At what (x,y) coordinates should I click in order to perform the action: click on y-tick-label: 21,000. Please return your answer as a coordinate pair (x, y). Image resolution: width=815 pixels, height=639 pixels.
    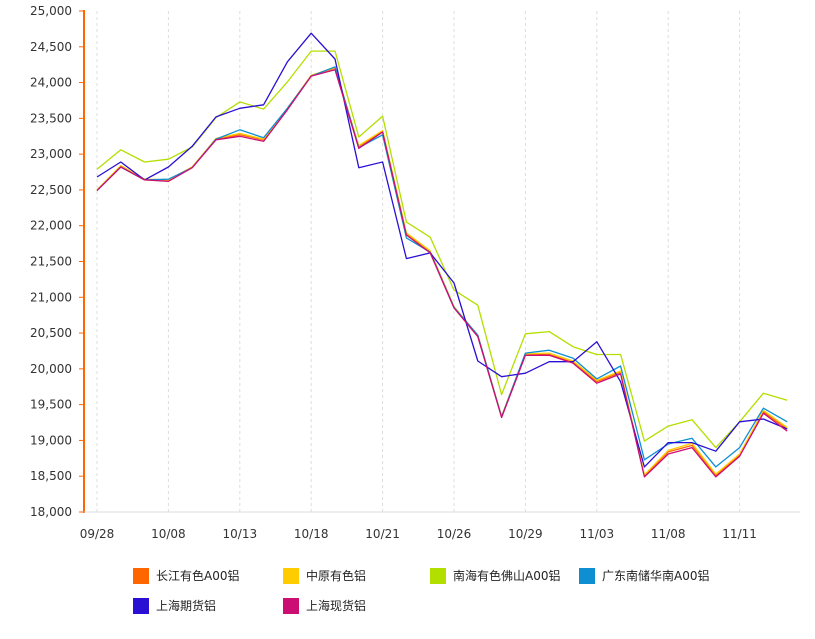
    Looking at the image, I should click on (51, 297).